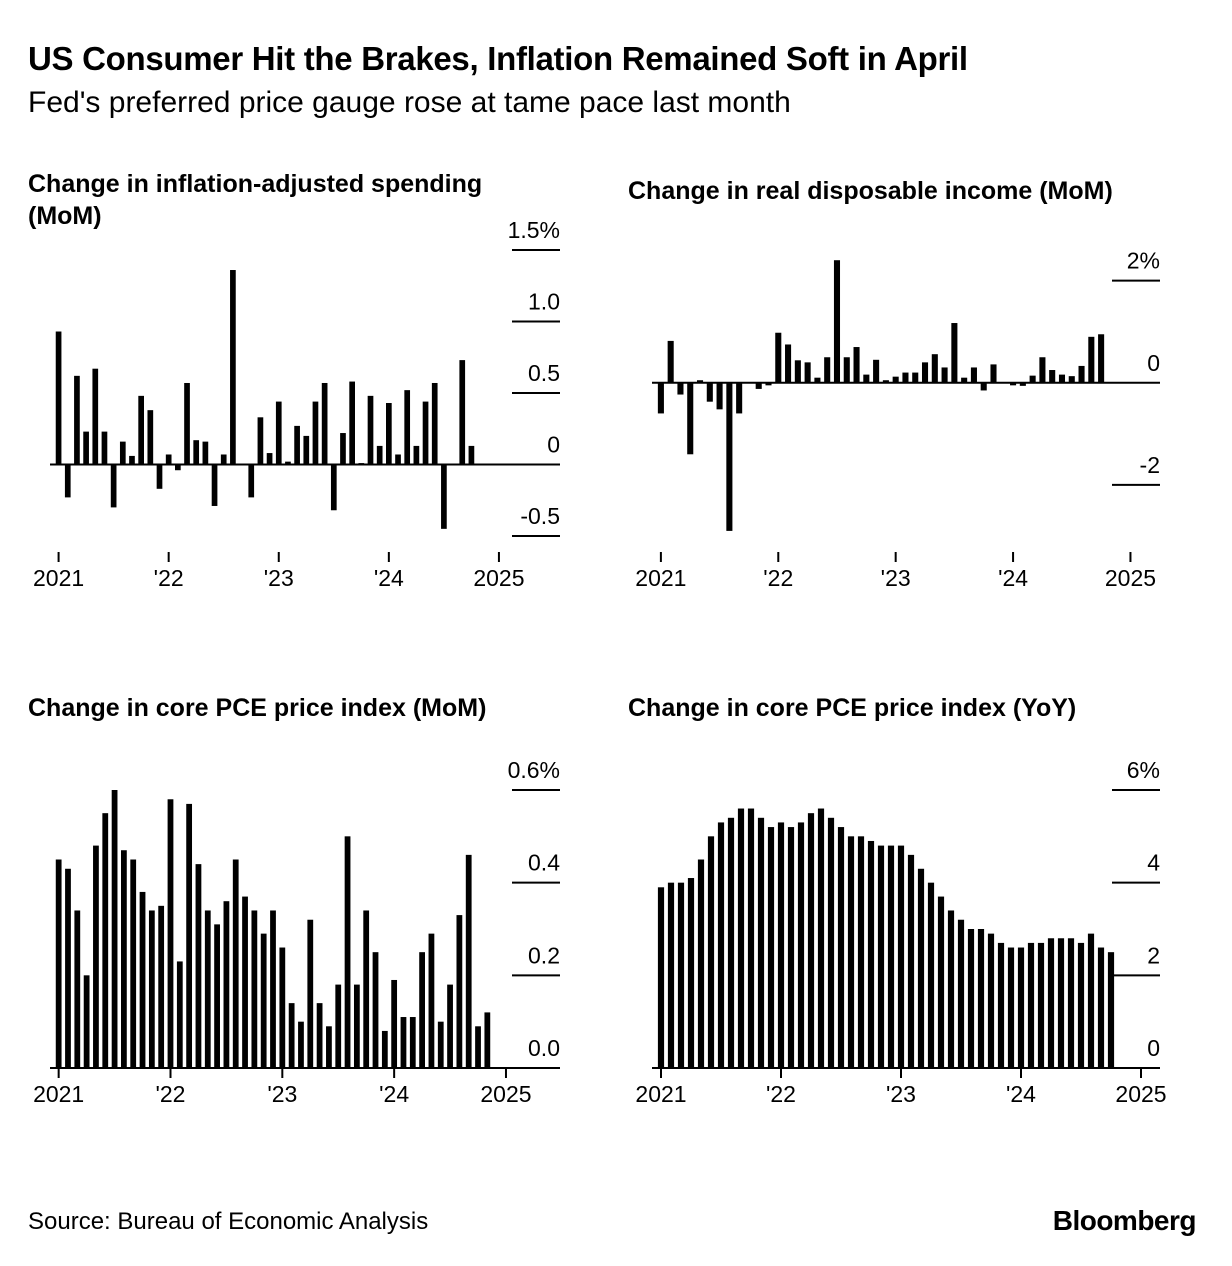 The image size is (1232, 1266). I want to click on chart-spending: 1.5% 1.0 0.5 0 -0.5 2021 '22 '23 '24 2025, so click(296, 404).